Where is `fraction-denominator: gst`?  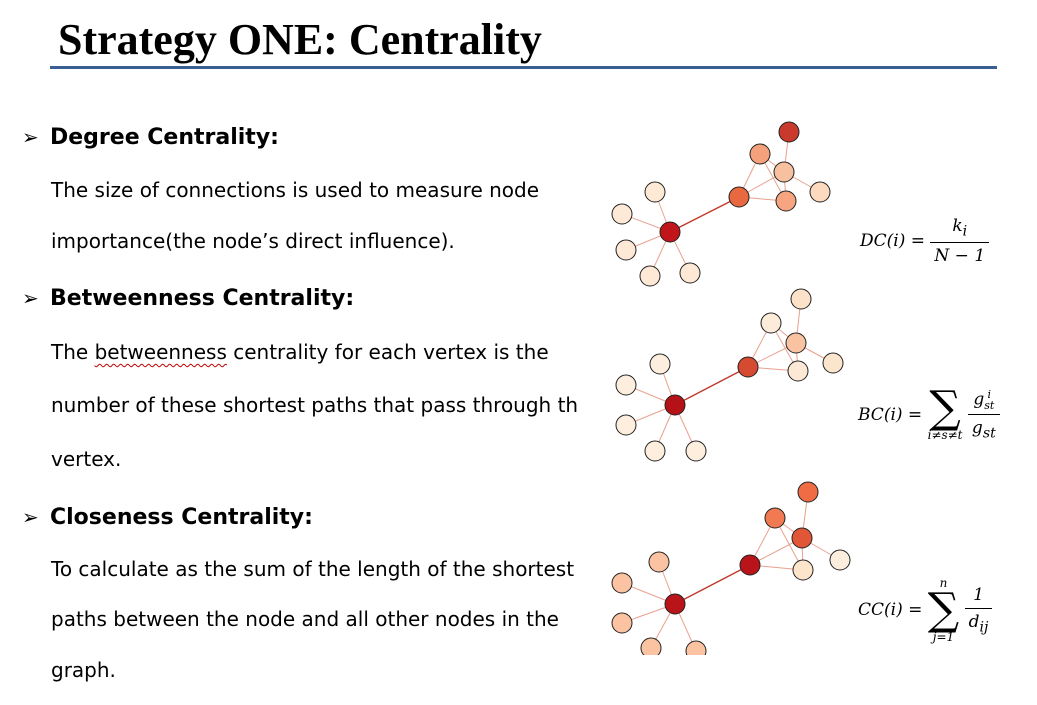
fraction-denominator: gst is located at coordinates (984, 428).